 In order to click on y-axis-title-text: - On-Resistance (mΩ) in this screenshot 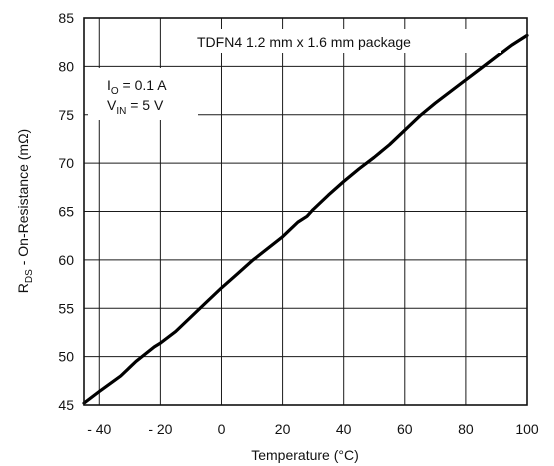, I will do `click(23, 199)`.